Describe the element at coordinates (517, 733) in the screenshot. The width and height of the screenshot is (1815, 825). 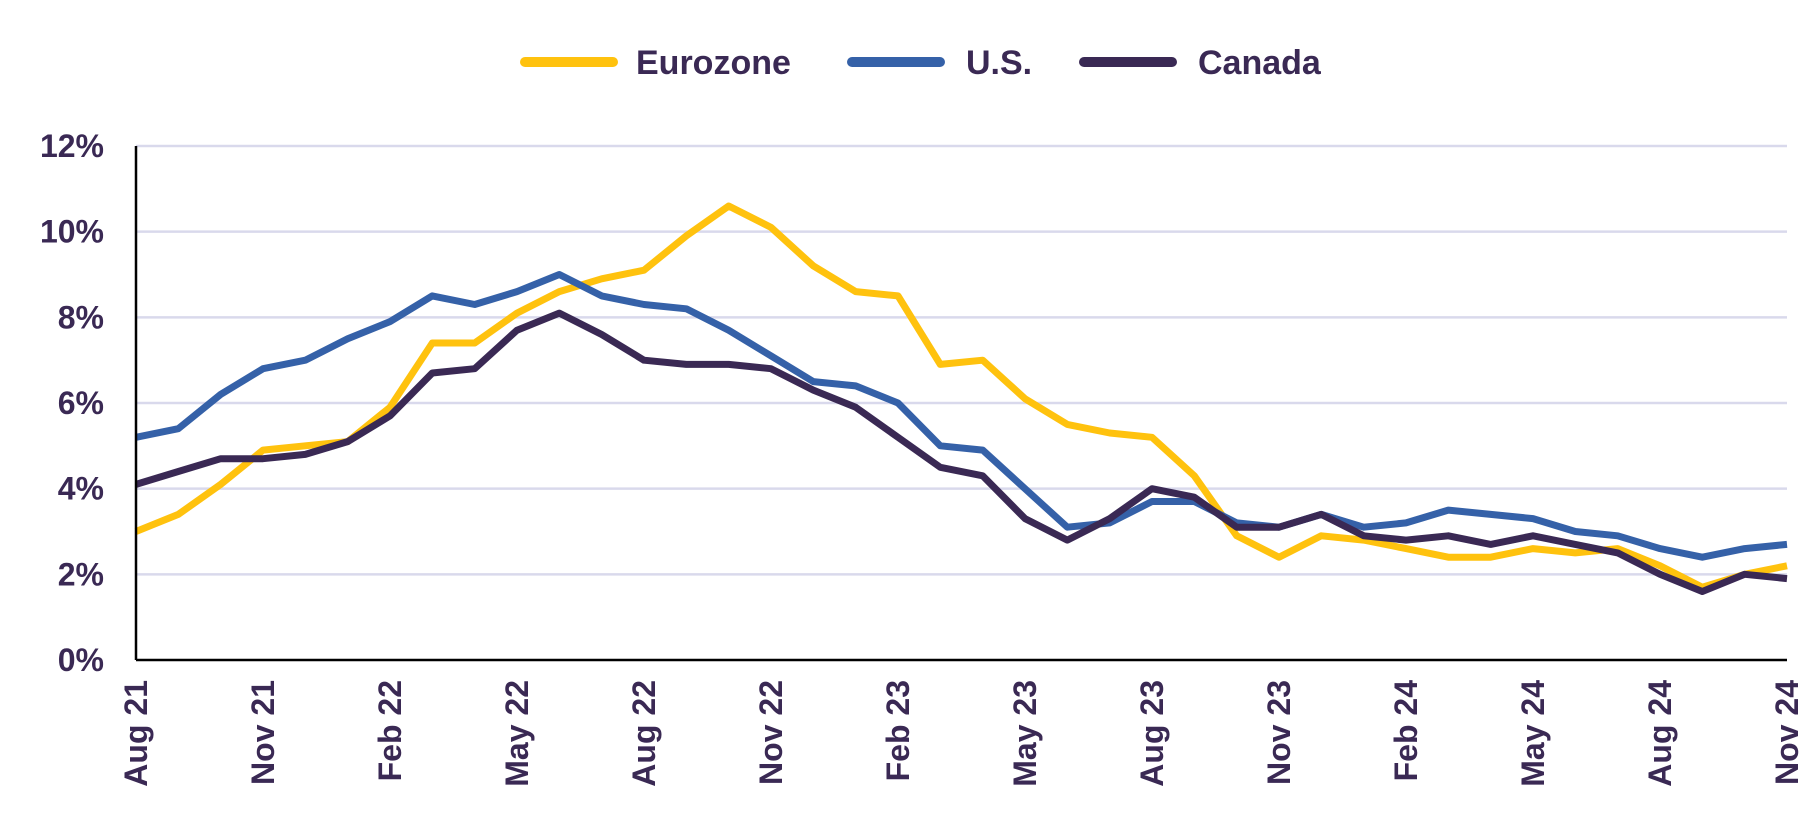
I see `x-tick-label: May 22` at that location.